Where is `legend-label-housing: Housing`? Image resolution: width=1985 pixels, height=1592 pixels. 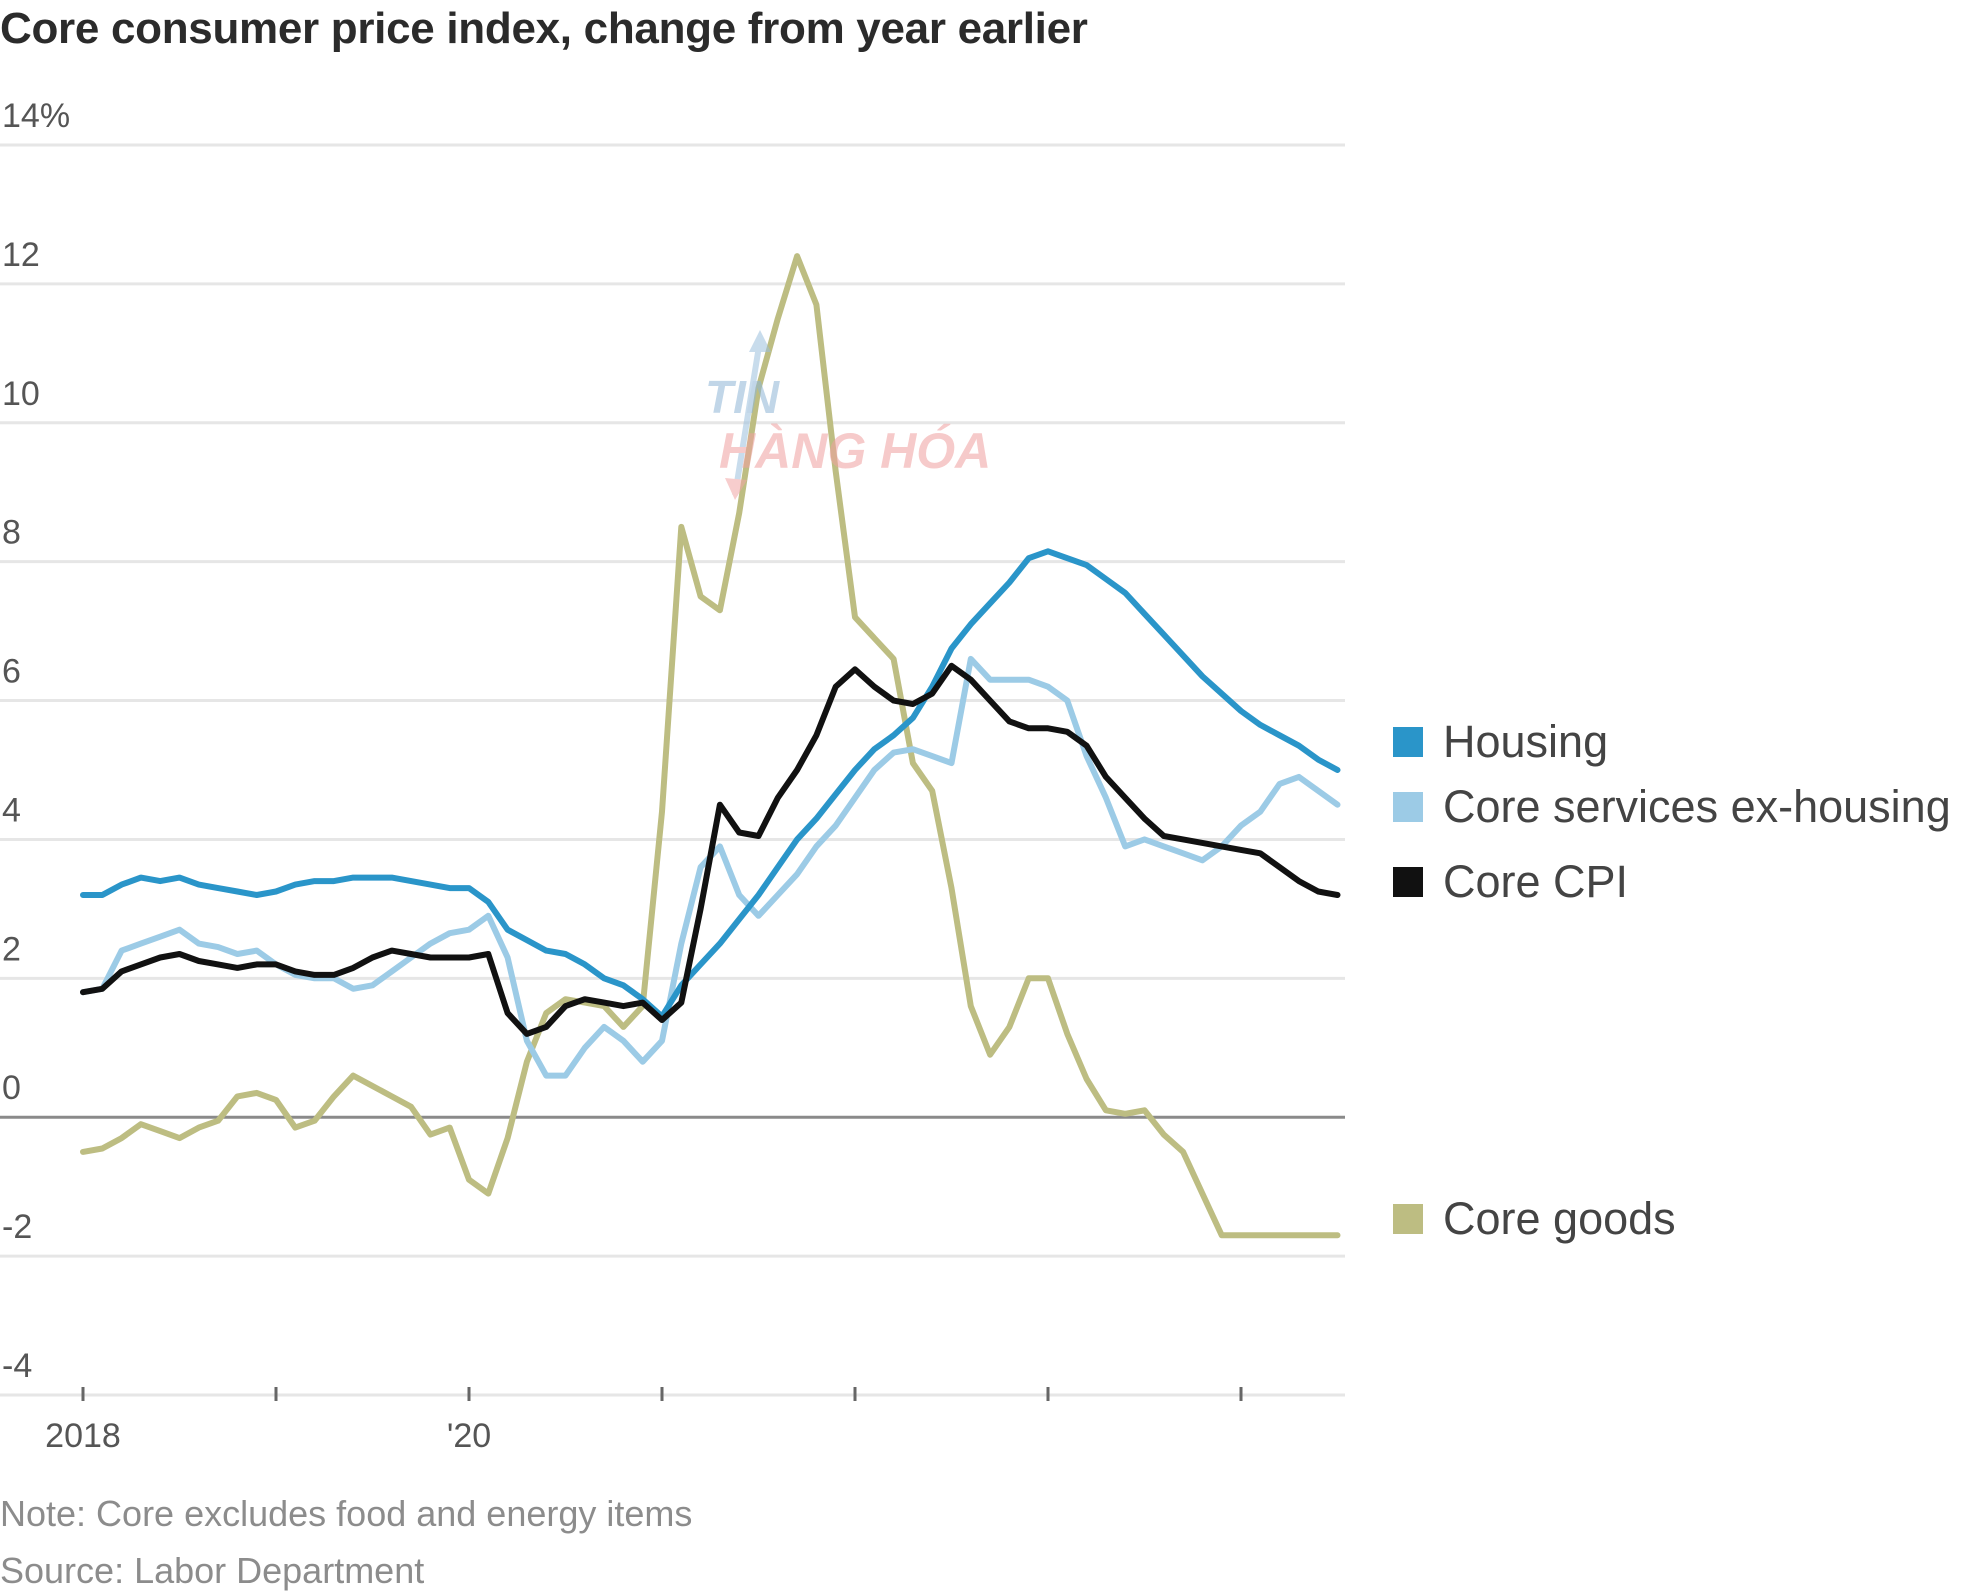
legend-label-housing: Housing is located at coordinates (1525, 741).